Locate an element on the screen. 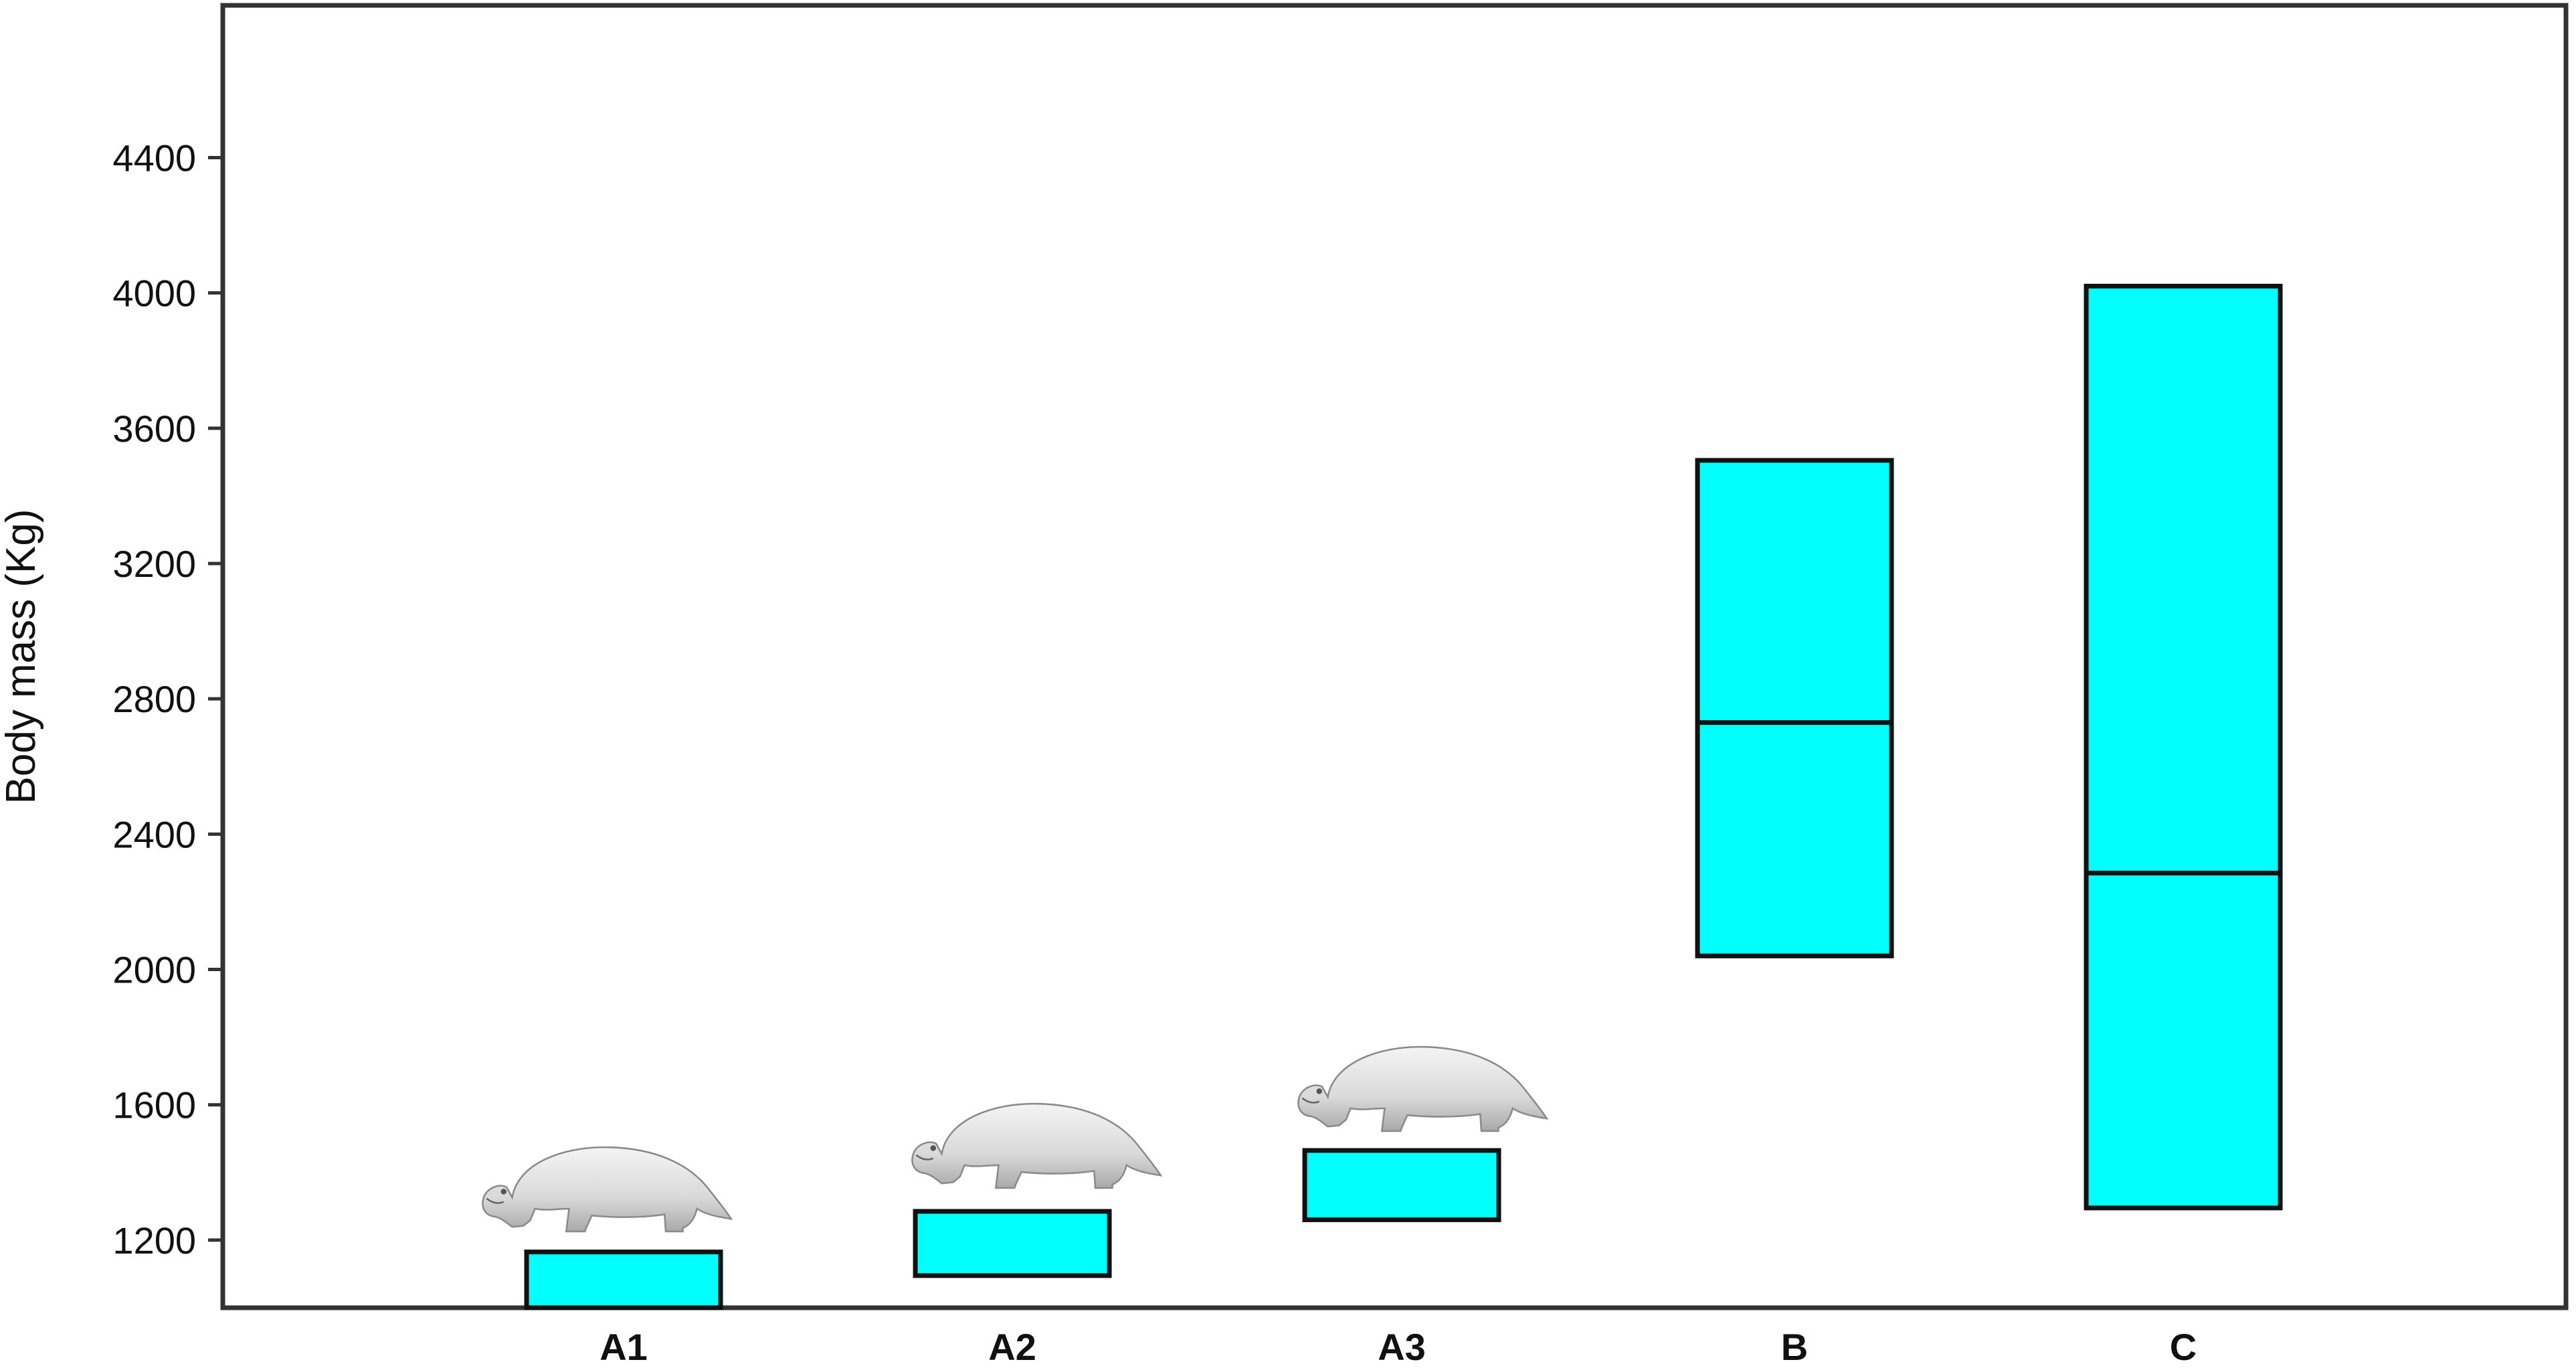 Image resolution: width=2576 pixels, height=1368 pixels. x-axis-labels: A1 A2 A3 B C is located at coordinates (1399, 1347).